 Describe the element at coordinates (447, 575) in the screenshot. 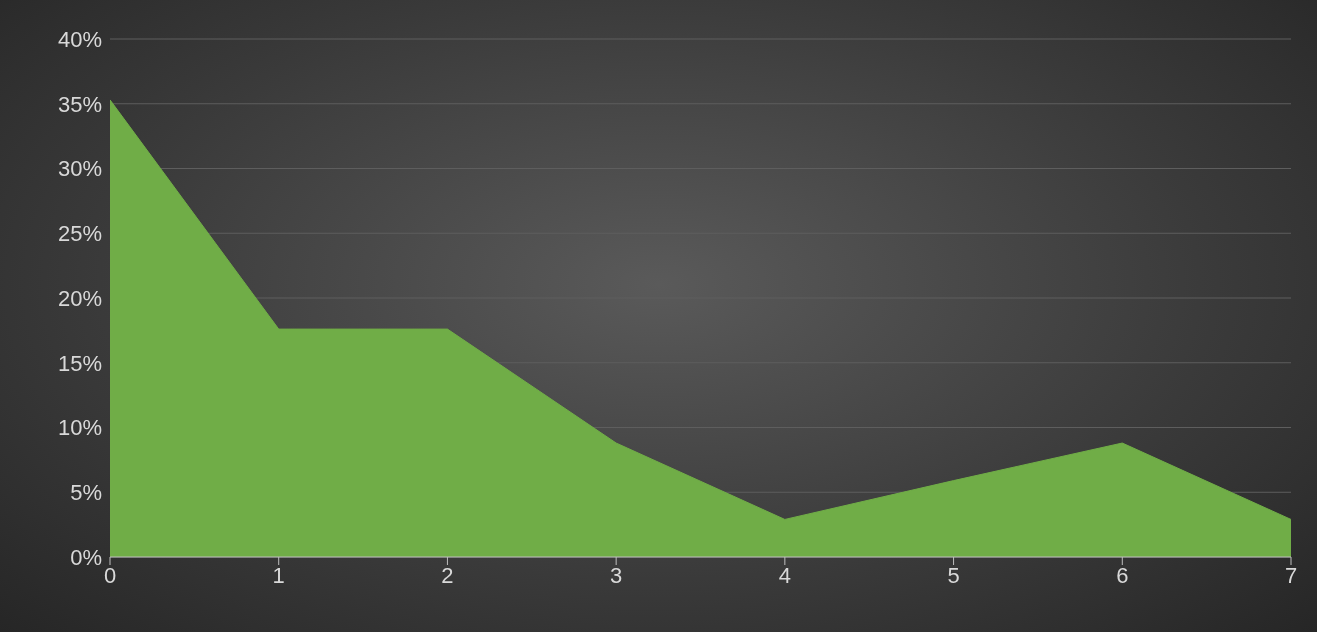

I see `x-tick-label: 2` at that location.